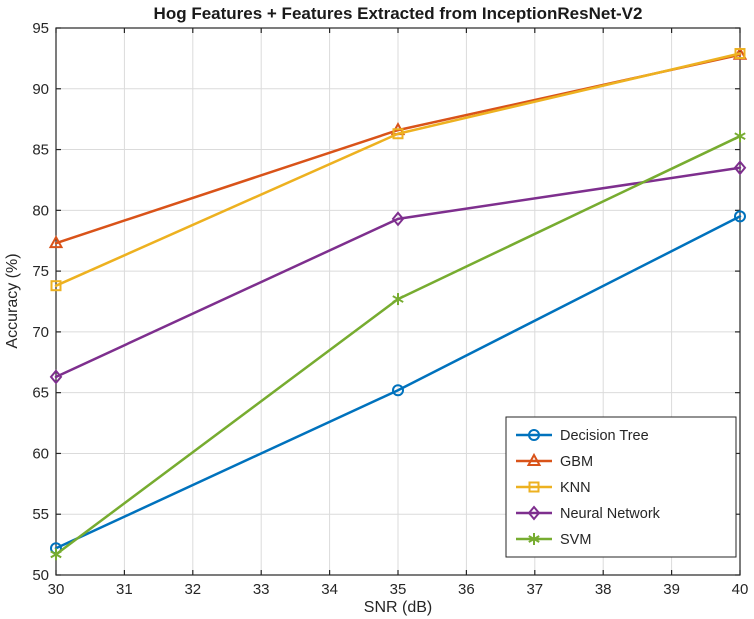 The height and width of the screenshot is (619, 754). I want to click on legend-label: KNN, so click(575, 488).